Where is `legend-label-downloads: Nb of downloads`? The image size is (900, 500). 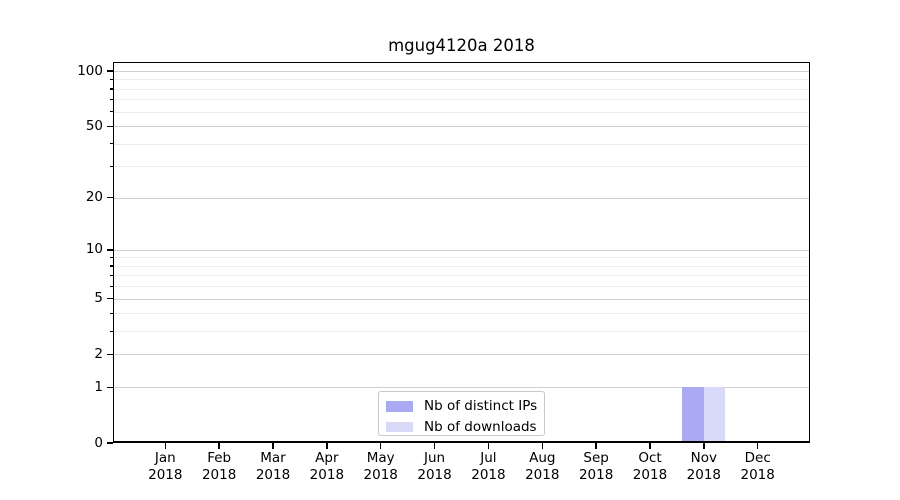
legend-label-downloads: Nb of downloads is located at coordinates (480, 426).